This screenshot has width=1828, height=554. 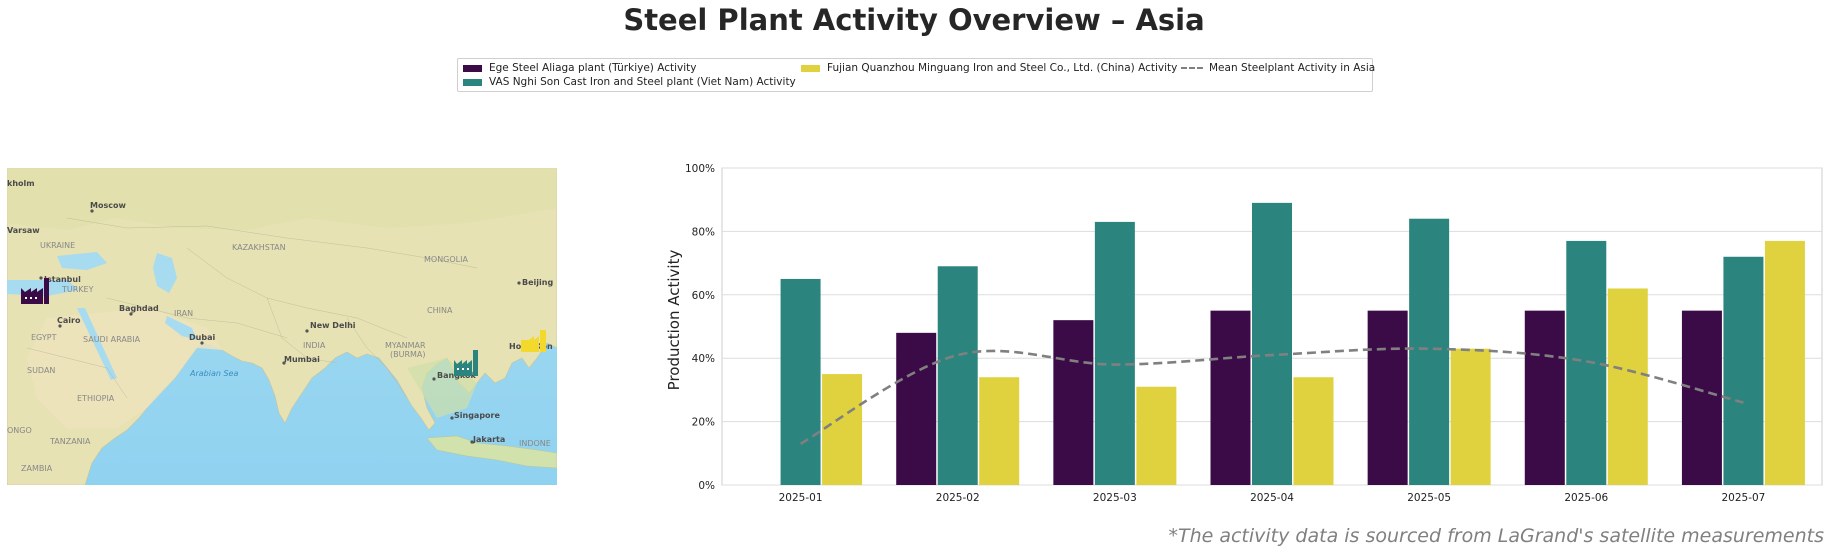 I want to click on map-caspian, so click(x=165, y=273).